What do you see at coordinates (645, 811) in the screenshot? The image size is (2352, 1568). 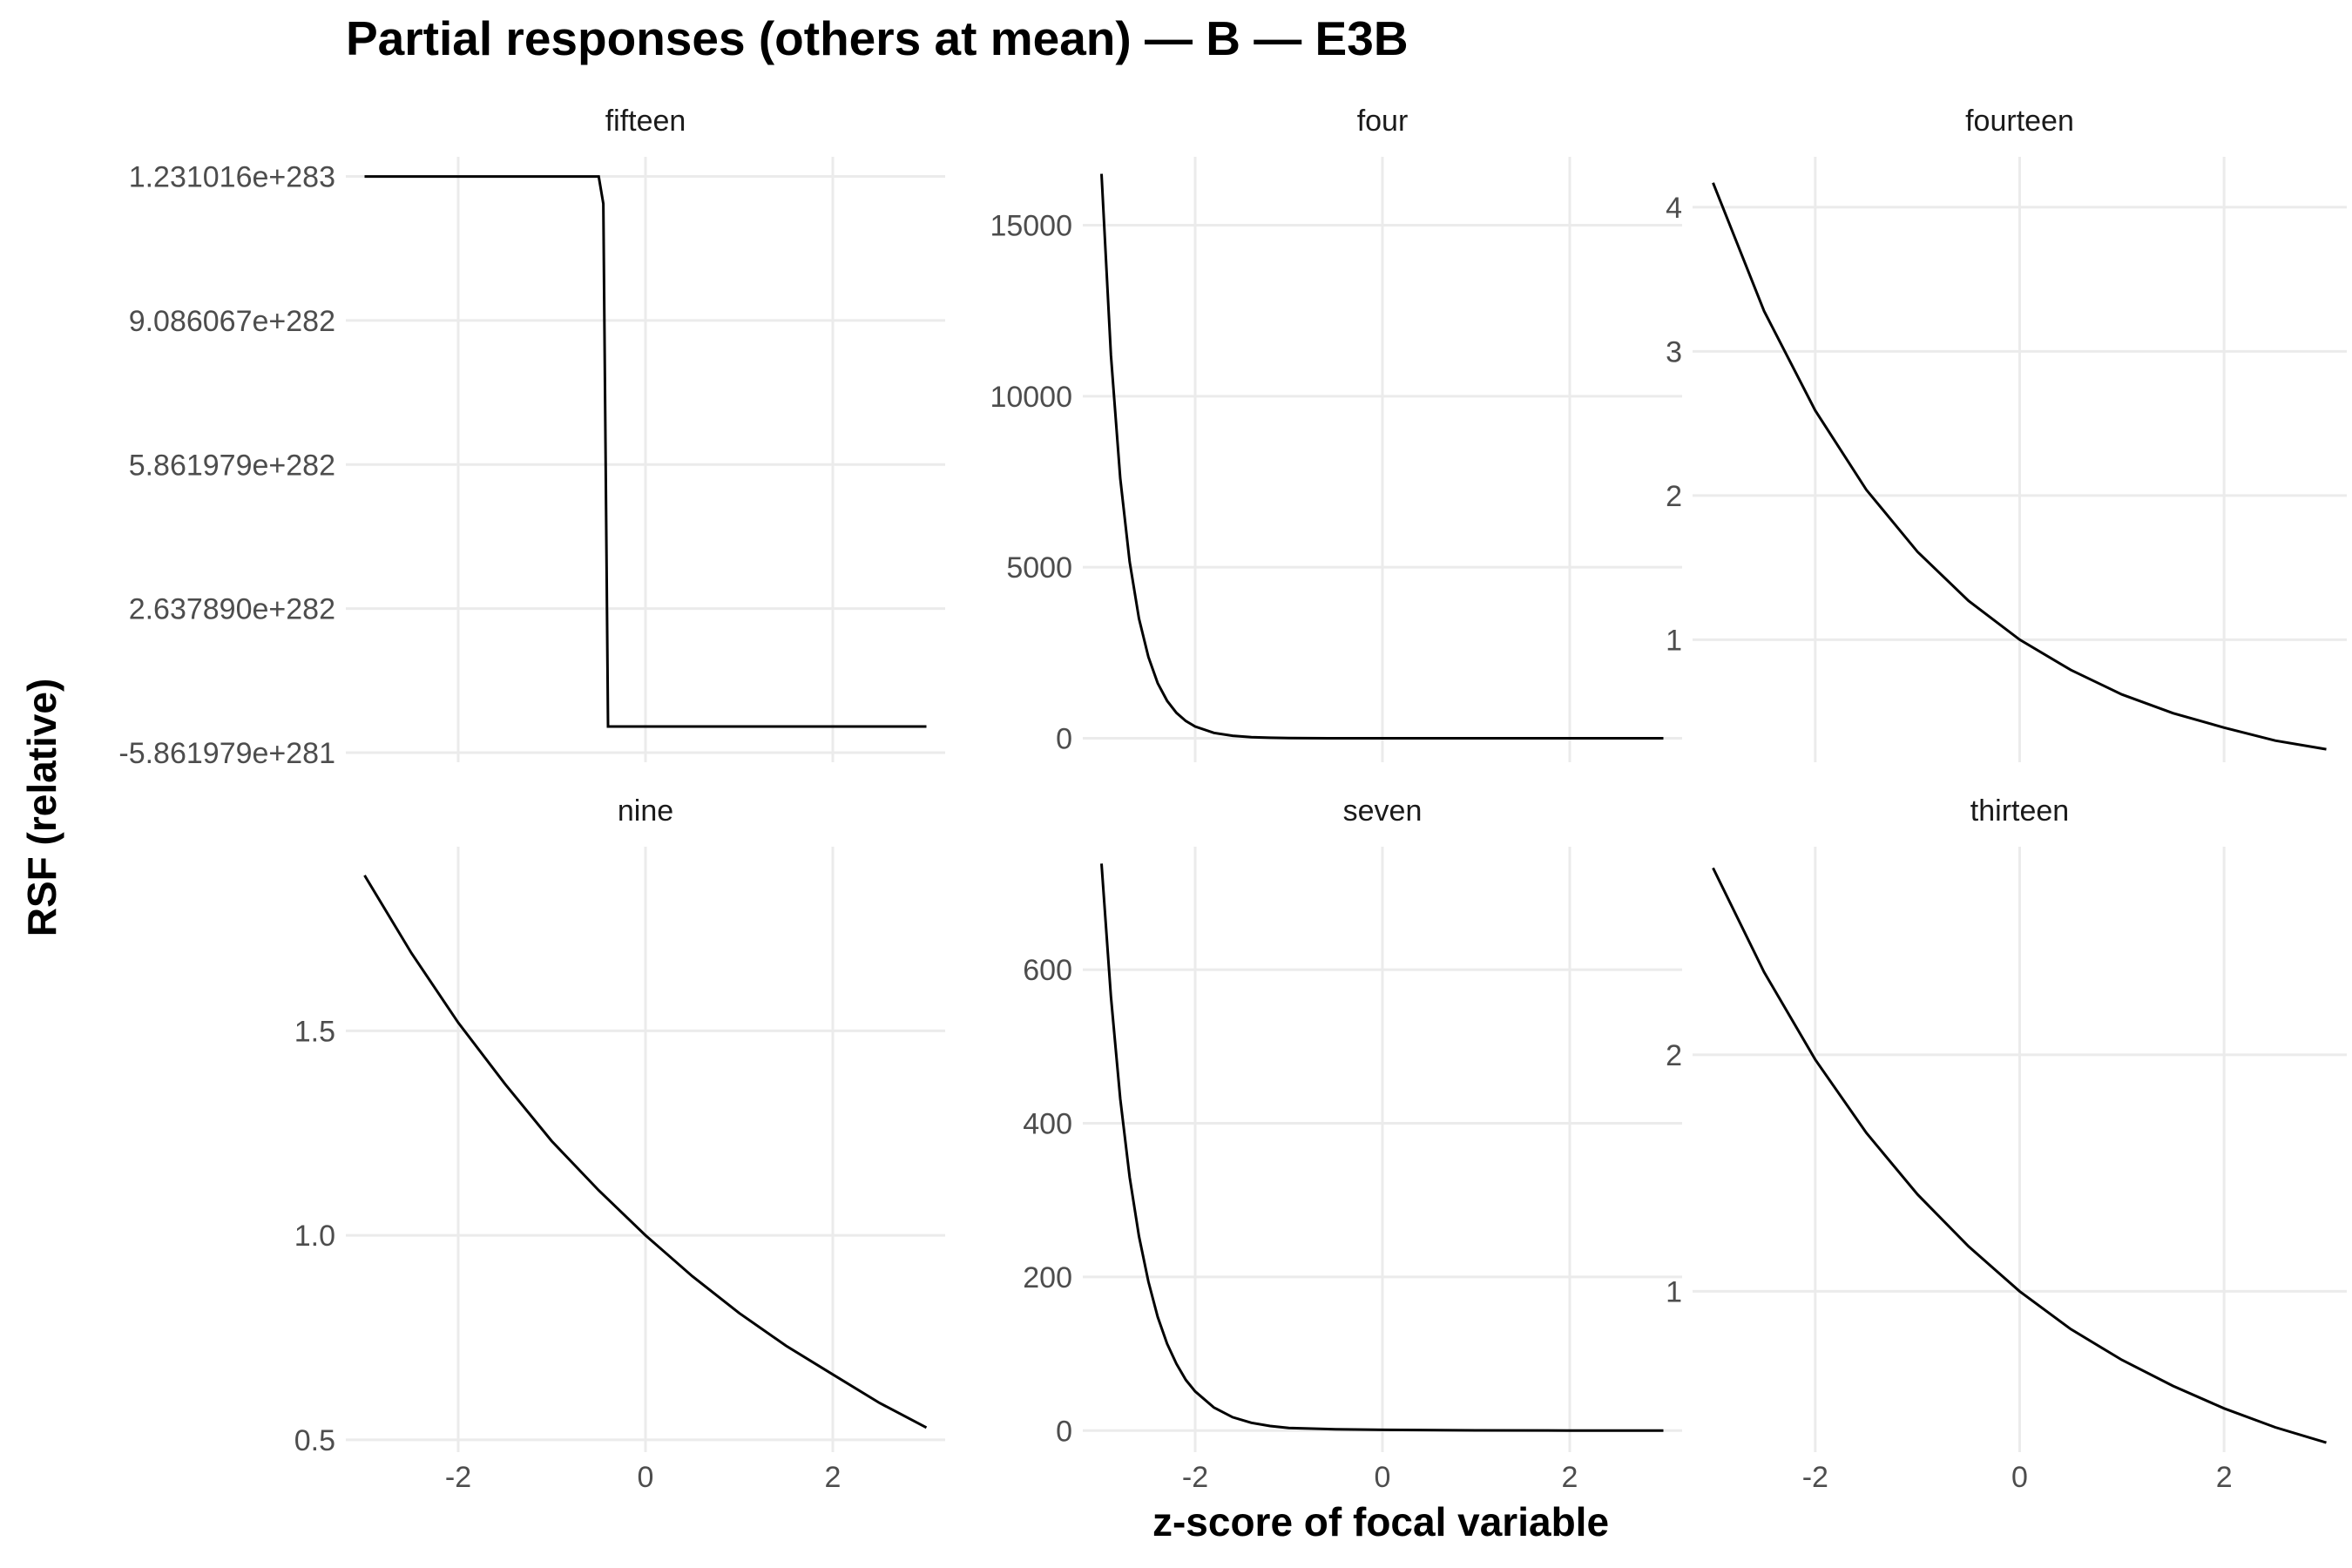 I see `facet-label-nine: nine` at bounding box center [645, 811].